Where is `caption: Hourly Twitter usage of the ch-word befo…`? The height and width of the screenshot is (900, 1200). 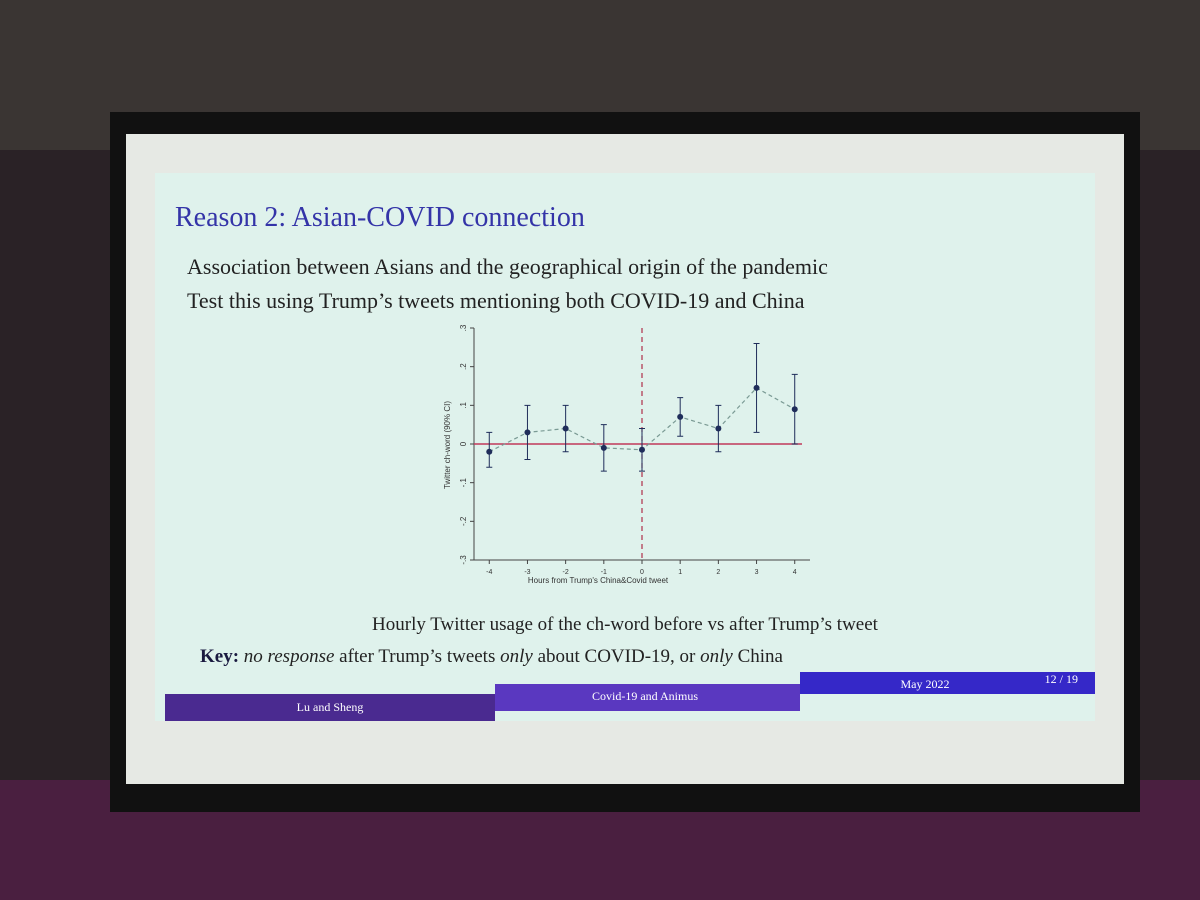 caption: Hourly Twitter usage of the ch-word befo… is located at coordinates (625, 624).